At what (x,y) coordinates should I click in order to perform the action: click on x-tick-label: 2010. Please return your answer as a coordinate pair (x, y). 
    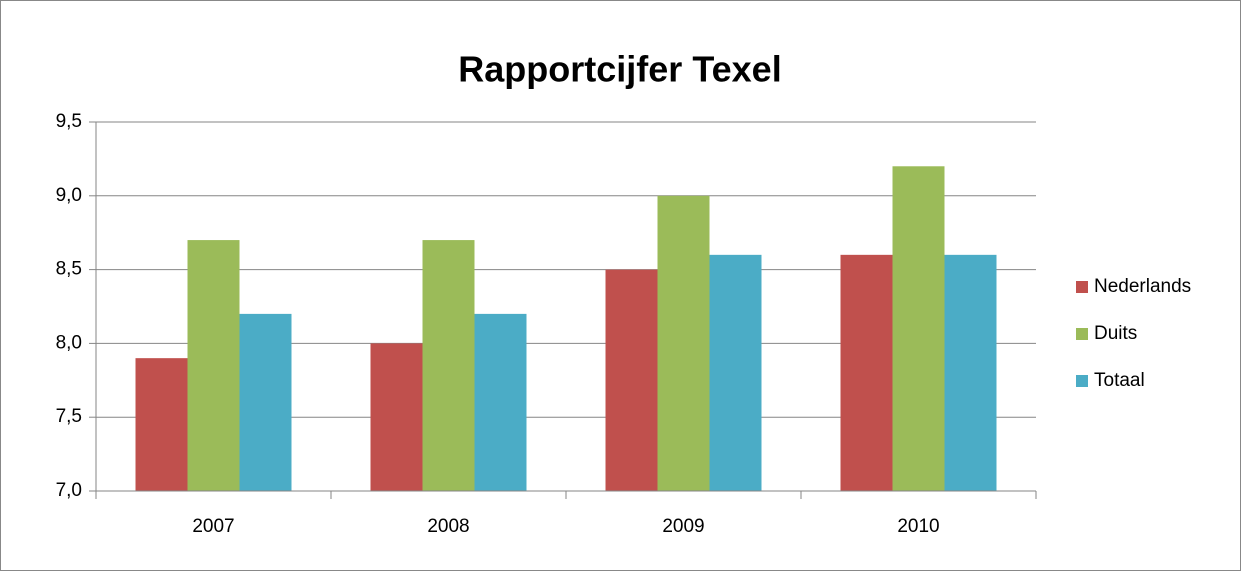
    Looking at the image, I should click on (918, 526).